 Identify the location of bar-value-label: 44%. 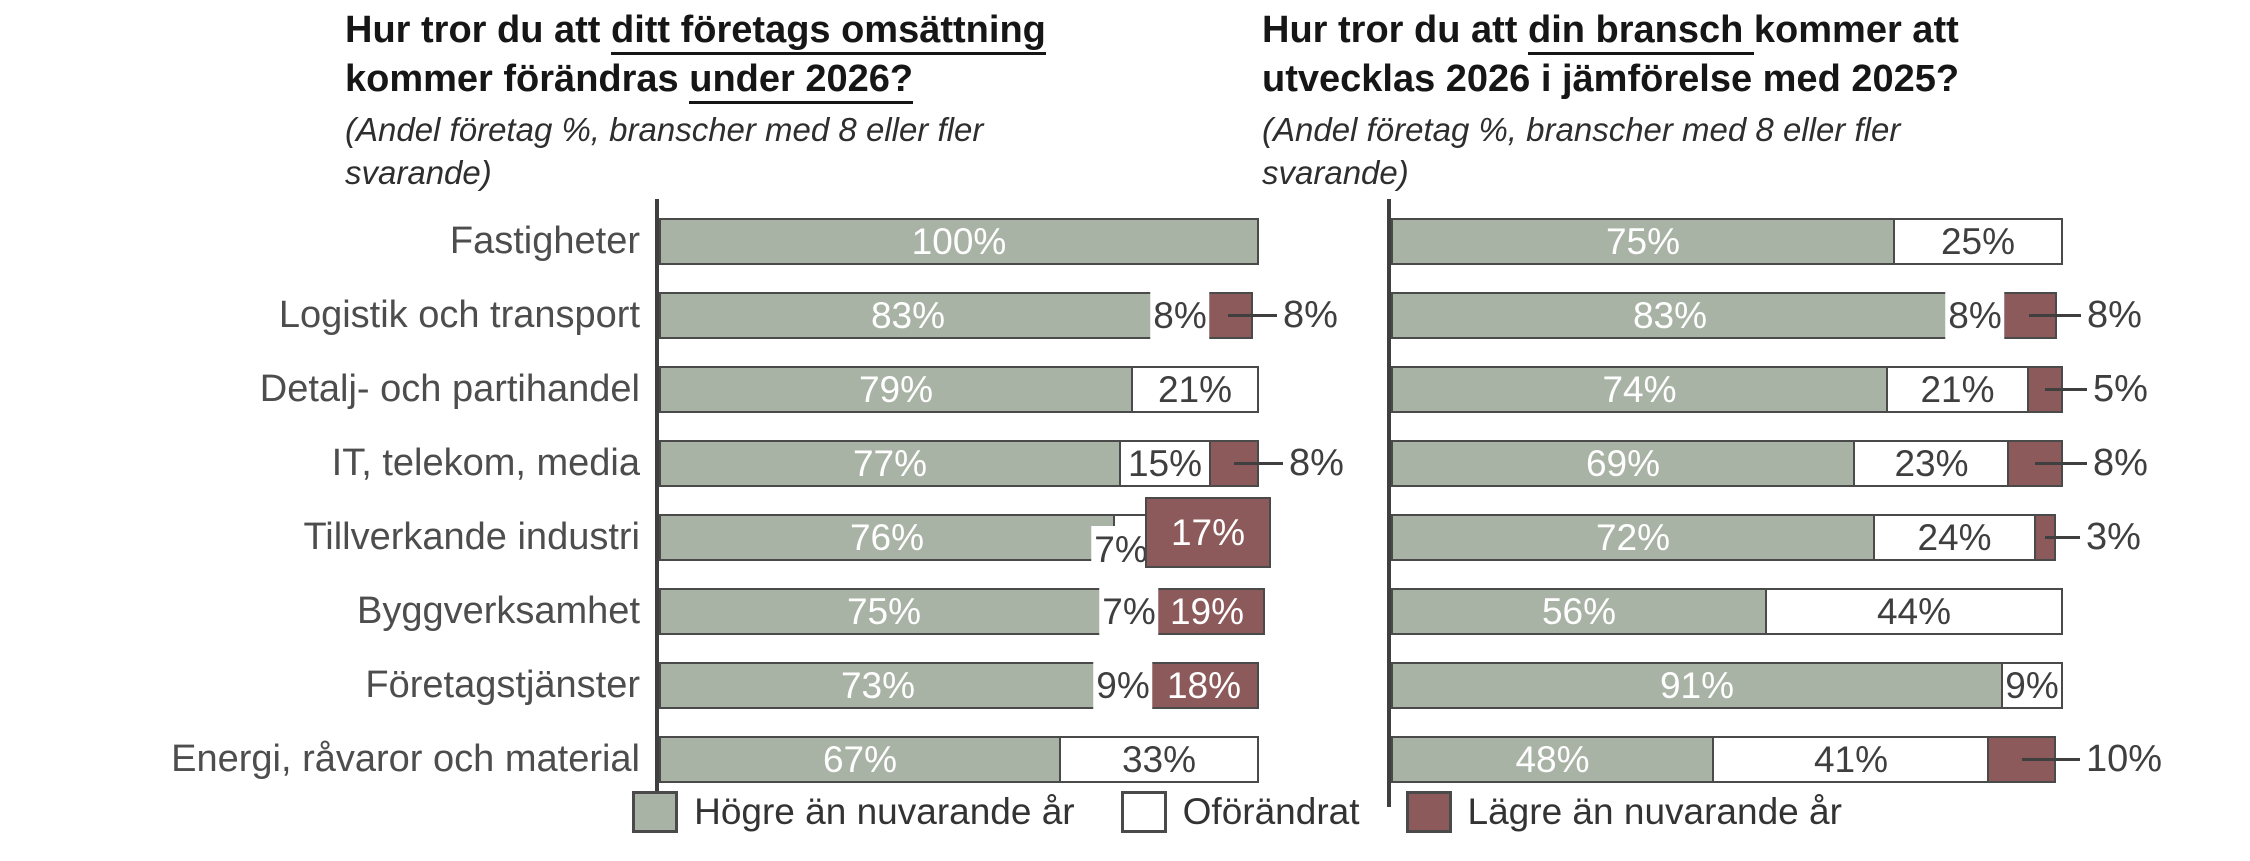
(1914, 611).